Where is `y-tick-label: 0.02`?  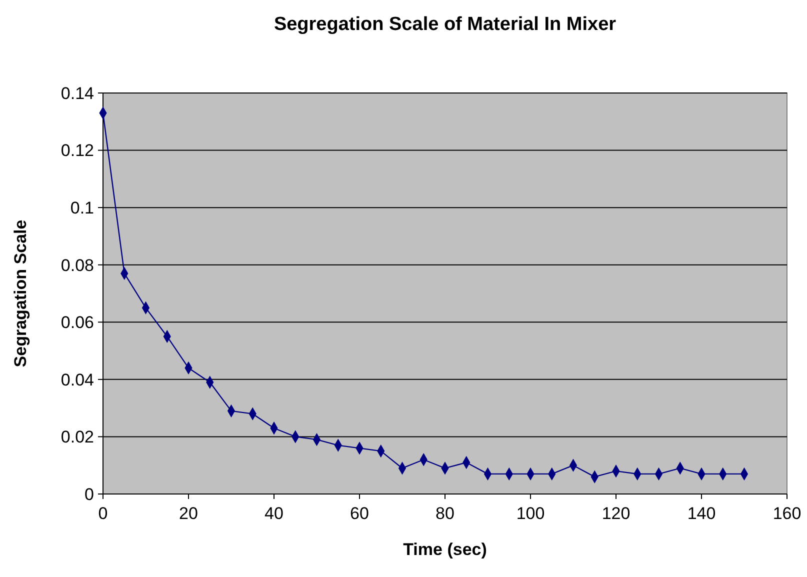
y-tick-label: 0.02 is located at coordinates (77, 437).